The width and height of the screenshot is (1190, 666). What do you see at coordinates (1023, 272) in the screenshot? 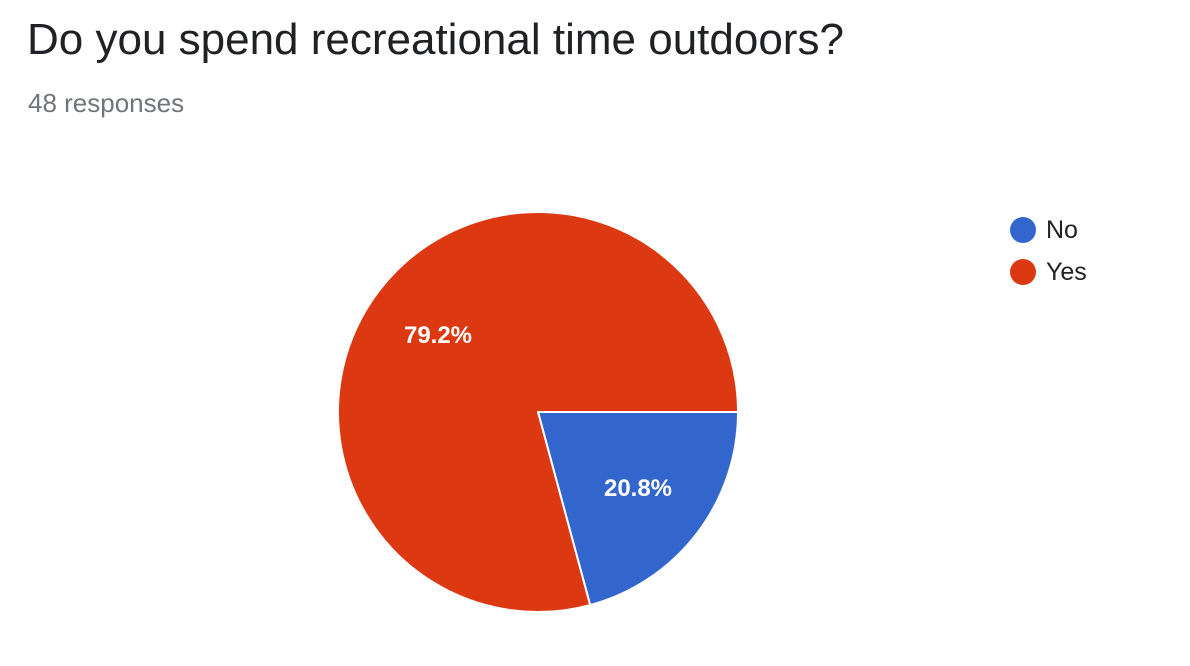
I see `legend-swatch-yes` at bounding box center [1023, 272].